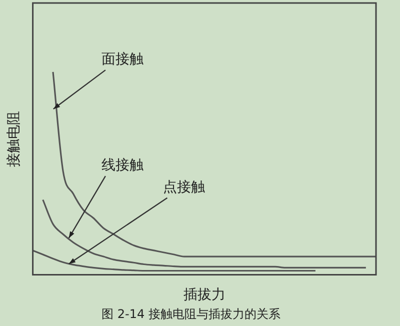 The width and height of the screenshot is (400, 326). Describe the element at coordinates (204, 294) in the screenshot. I see `x-axis-title: 插拔力` at that location.